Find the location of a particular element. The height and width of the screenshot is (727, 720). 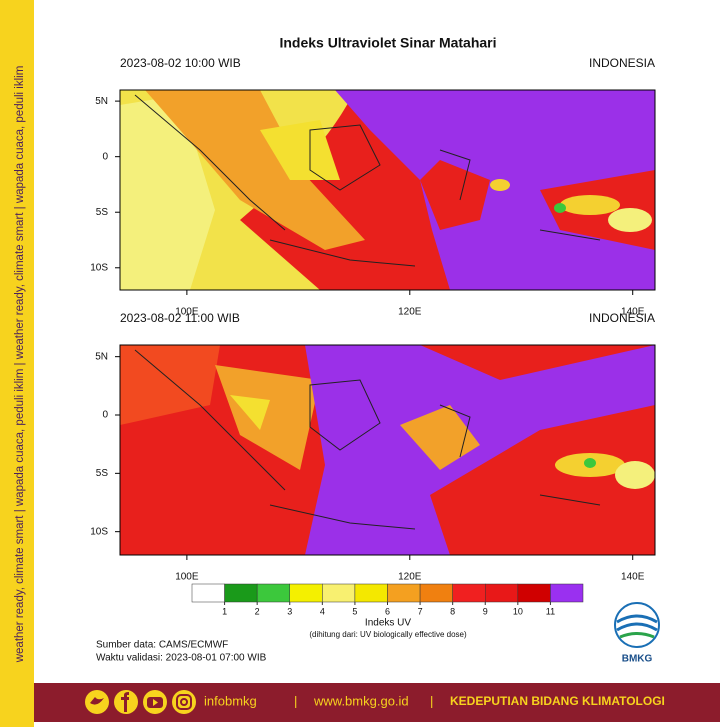

footer-handle: infobmkg is located at coordinates (230, 700).